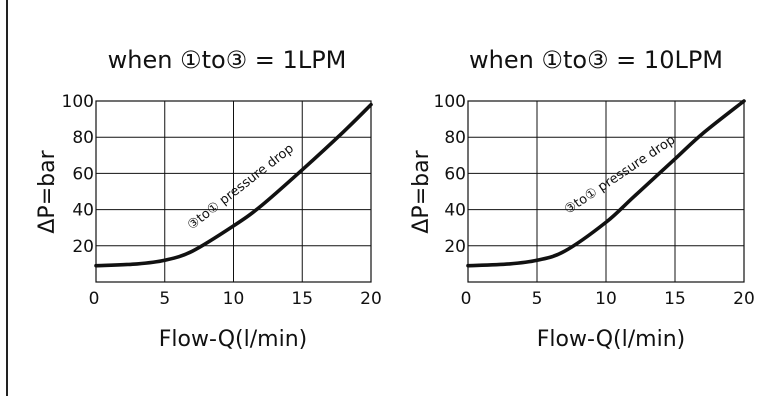  Describe the element at coordinates (7, 198) in the screenshot. I see `left-border-line` at that location.